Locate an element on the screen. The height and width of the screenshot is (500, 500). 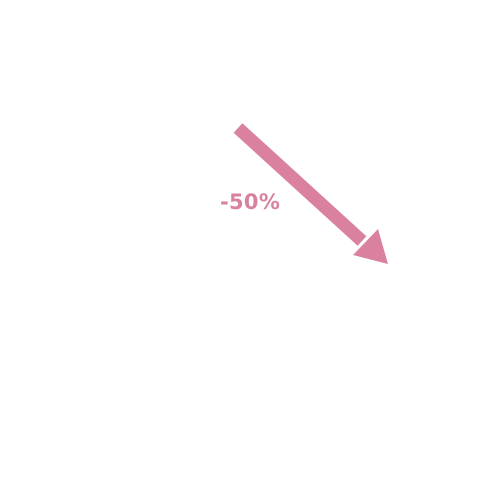
arrow-head-icon is located at coordinates (370, 246).